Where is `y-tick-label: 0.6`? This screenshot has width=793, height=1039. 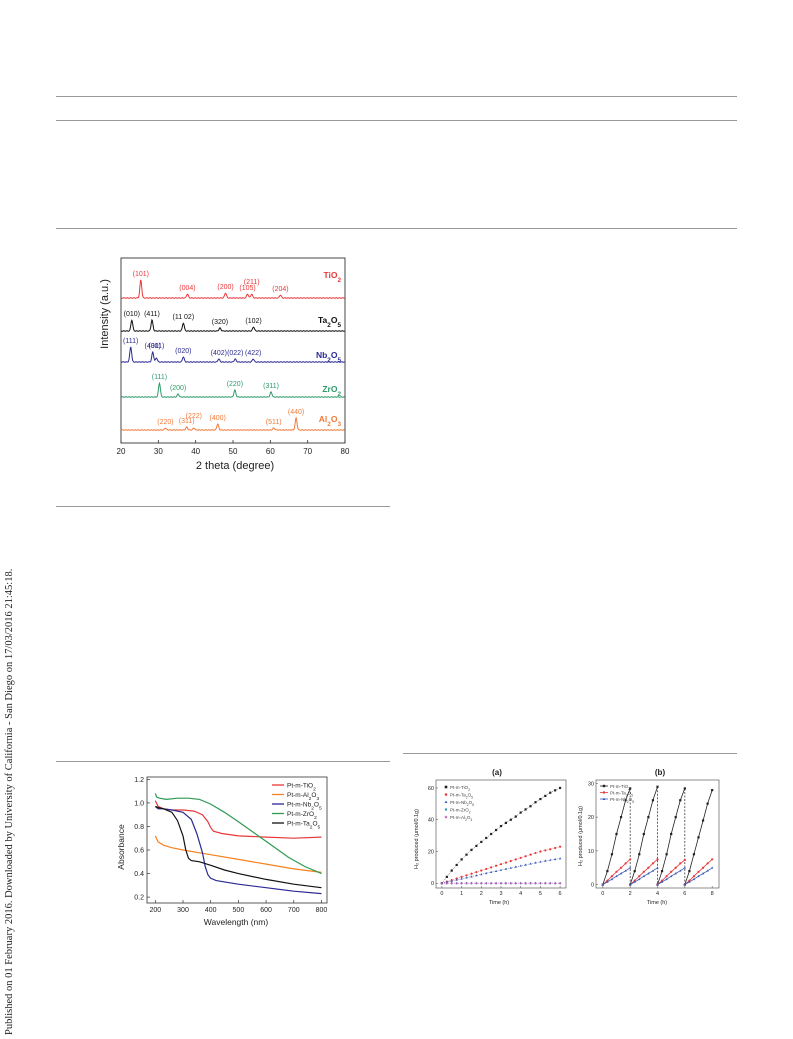 y-tick-label: 0.6 is located at coordinates (139, 851).